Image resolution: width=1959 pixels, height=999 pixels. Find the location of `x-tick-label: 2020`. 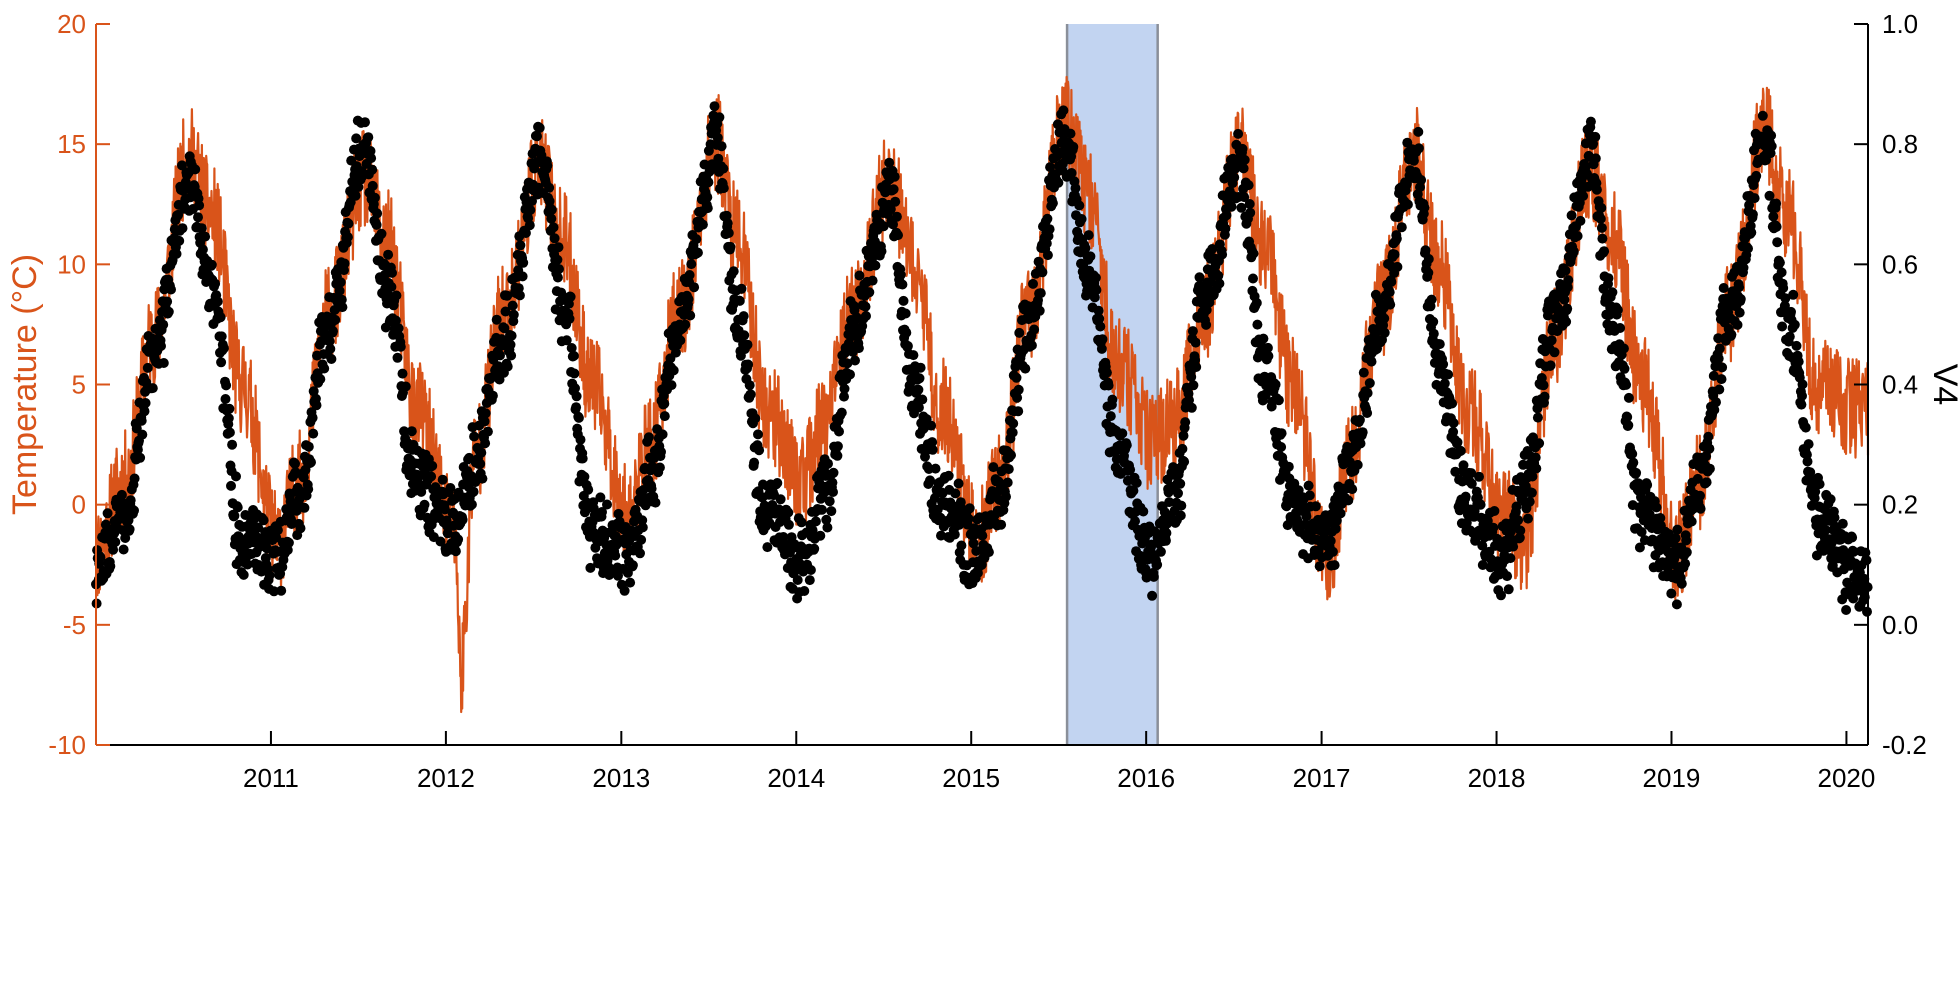

x-tick-label: 2020 is located at coordinates (1847, 778).